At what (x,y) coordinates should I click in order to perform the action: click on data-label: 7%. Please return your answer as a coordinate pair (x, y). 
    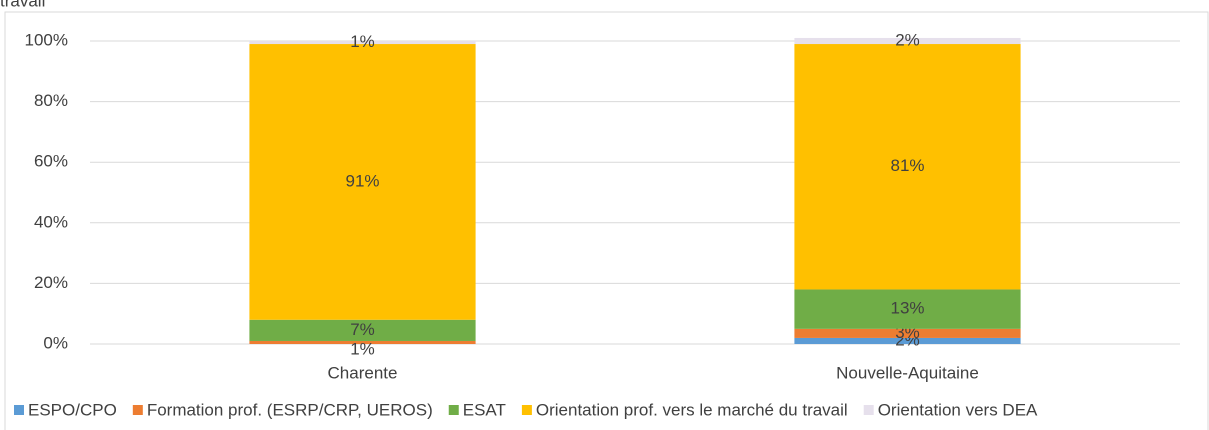
    Looking at the image, I should click on (362, 329).